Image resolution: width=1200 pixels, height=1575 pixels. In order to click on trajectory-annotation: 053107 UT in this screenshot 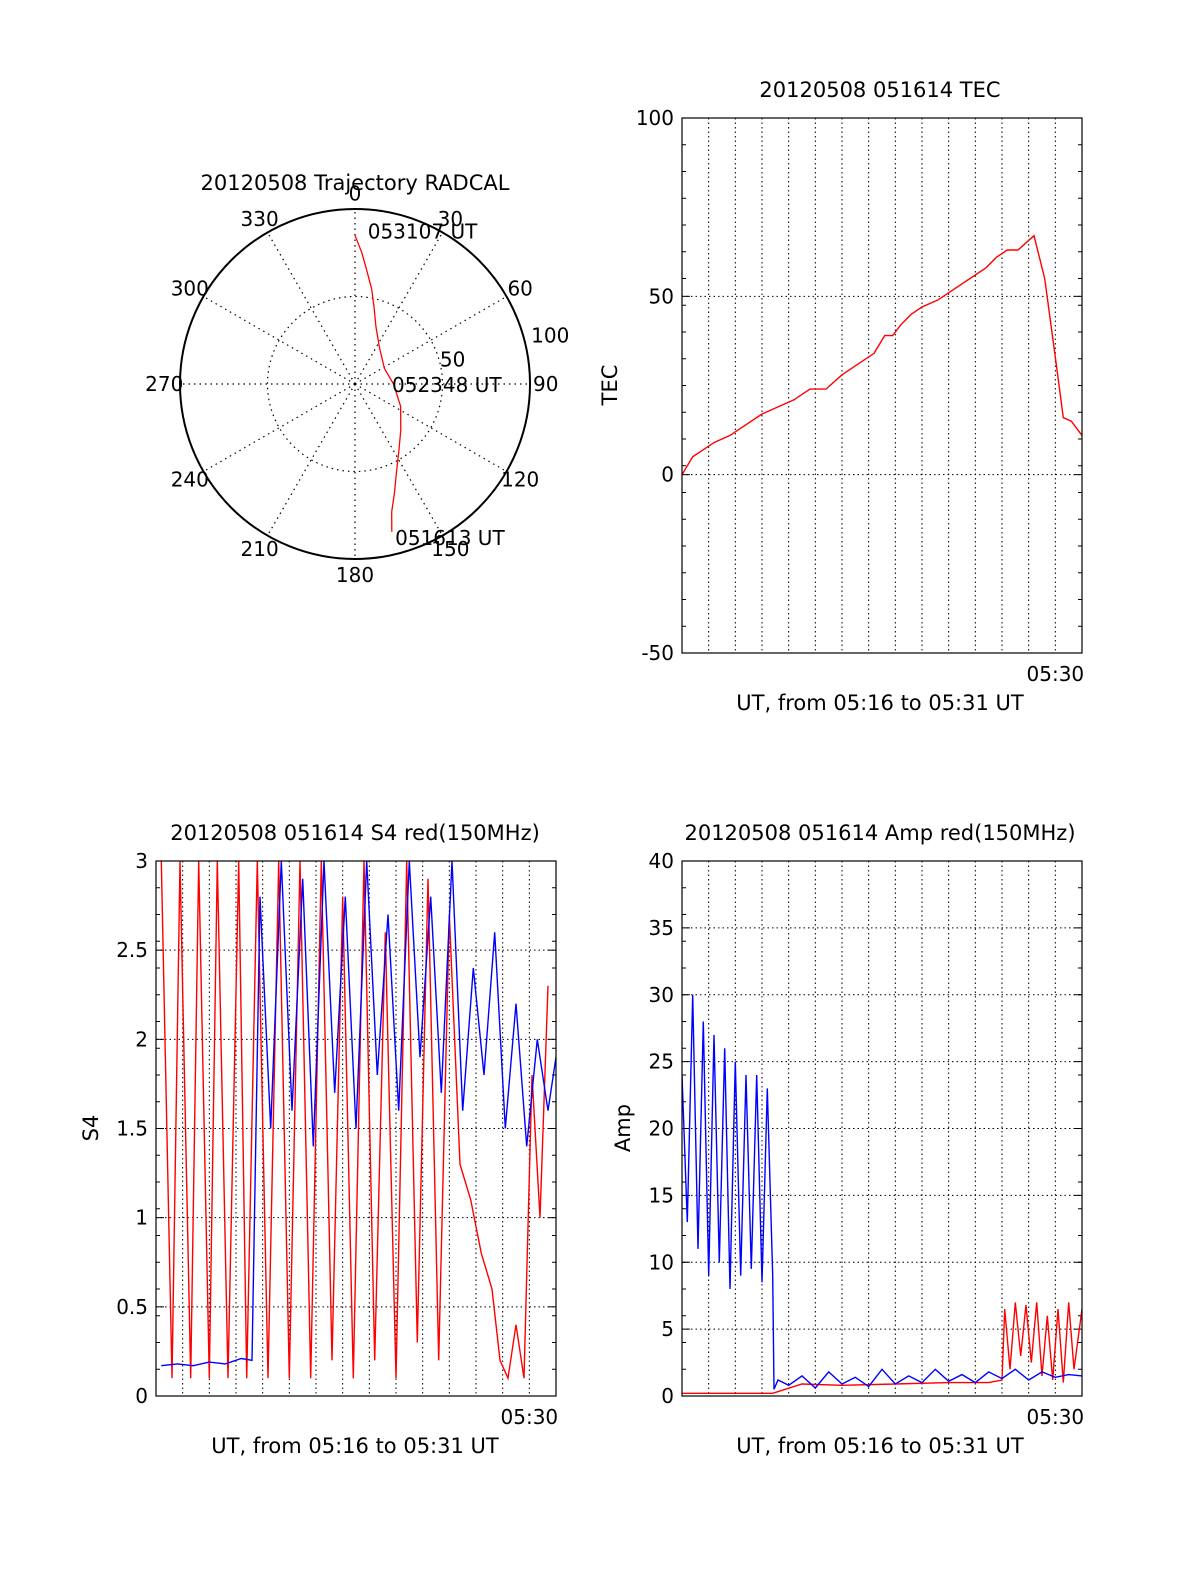, I will do `click(423, 231)`.